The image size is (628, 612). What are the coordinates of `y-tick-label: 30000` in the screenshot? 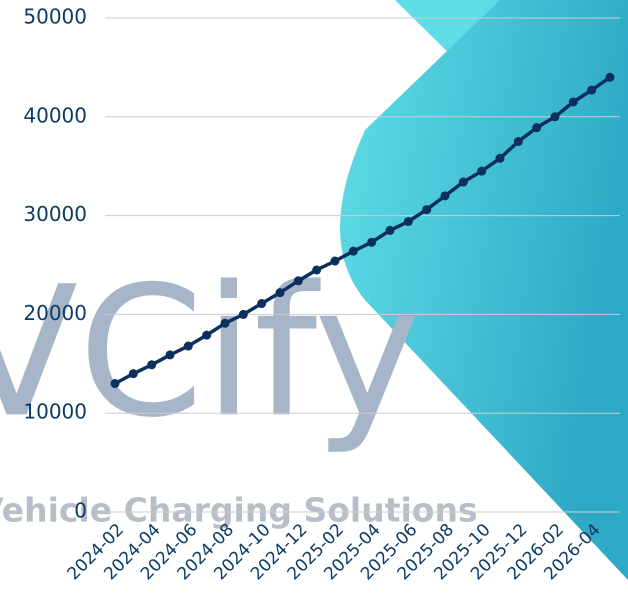 It's located at (55, 214).